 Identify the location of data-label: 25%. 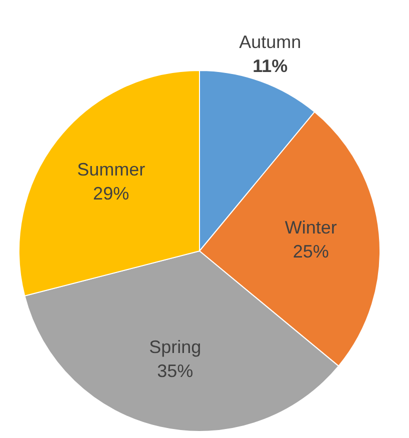
(310, 251).